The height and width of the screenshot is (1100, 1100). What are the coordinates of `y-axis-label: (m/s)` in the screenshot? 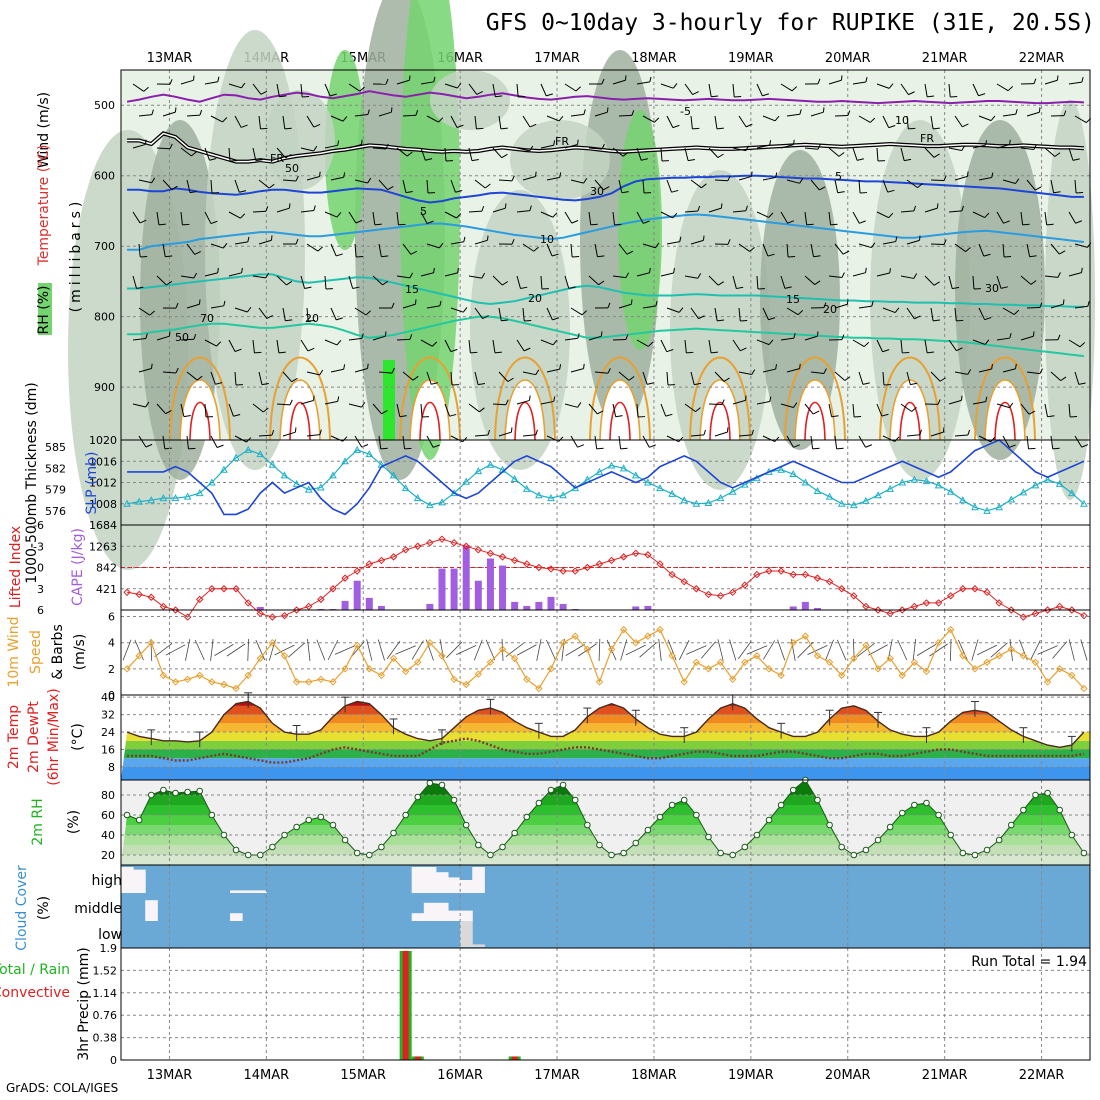 It's located at (80, 652).